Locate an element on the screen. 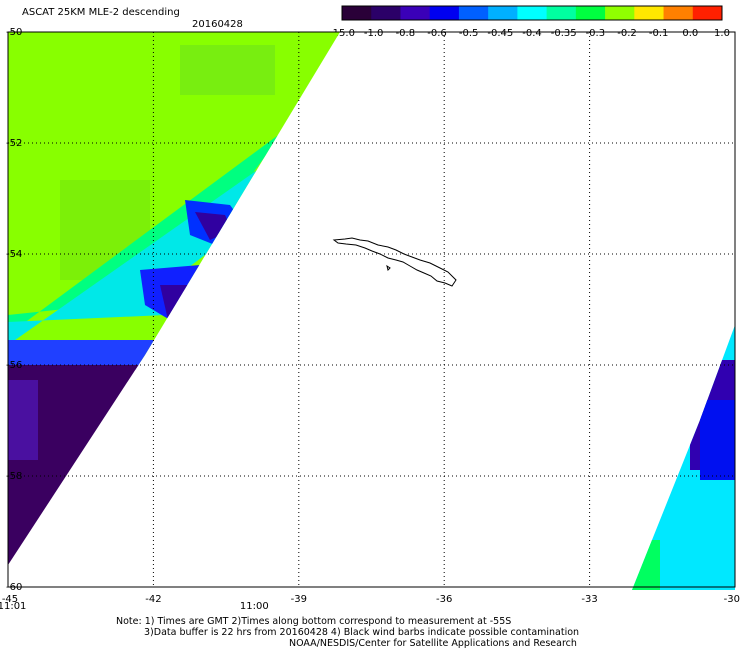 This screenshot has width=740, height=650. colorbar-tick-label: -1.0 is located at coordinates (374, 33).